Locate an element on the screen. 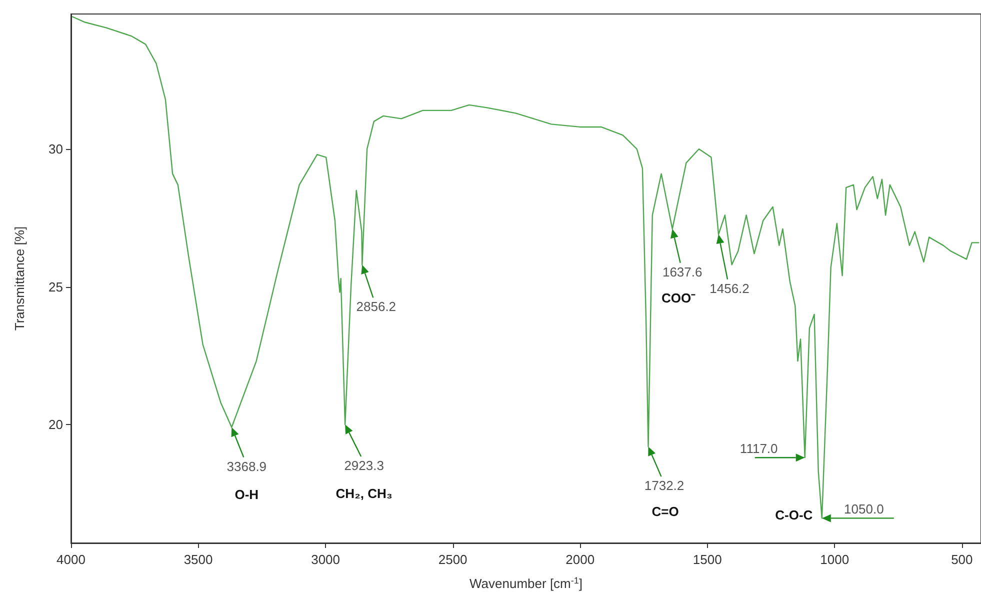  y-tick-label: 20 is located at coordinates (55, 424).